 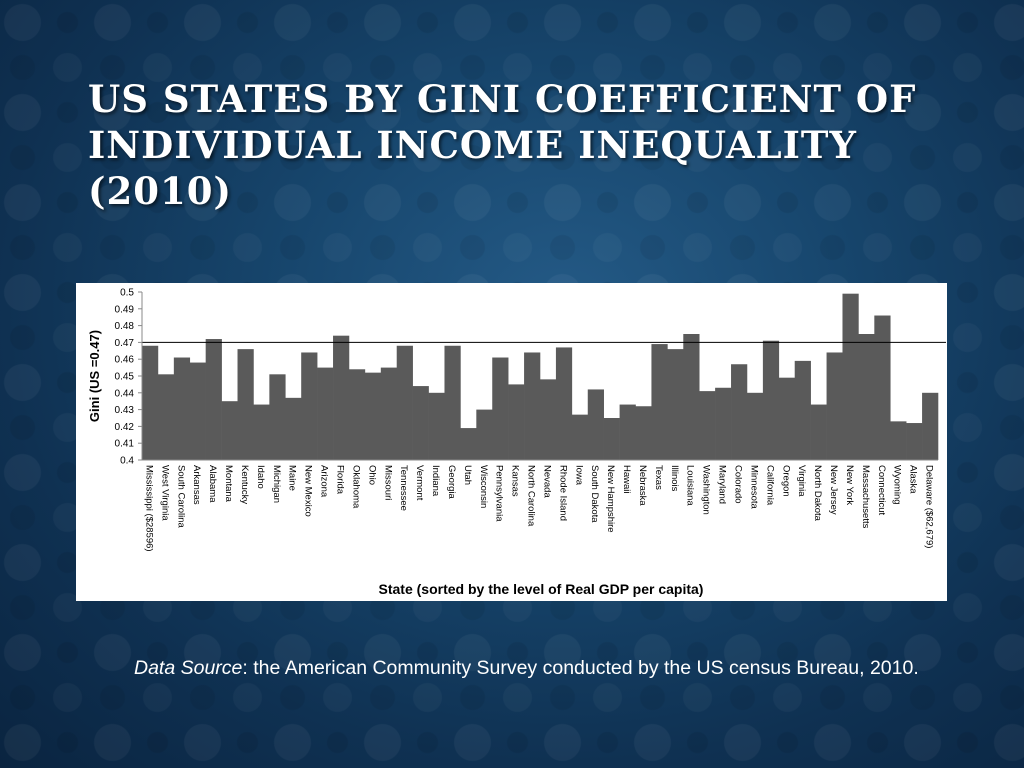 I want to click on x-tick-label: Texas, so click(x=658, y=477).